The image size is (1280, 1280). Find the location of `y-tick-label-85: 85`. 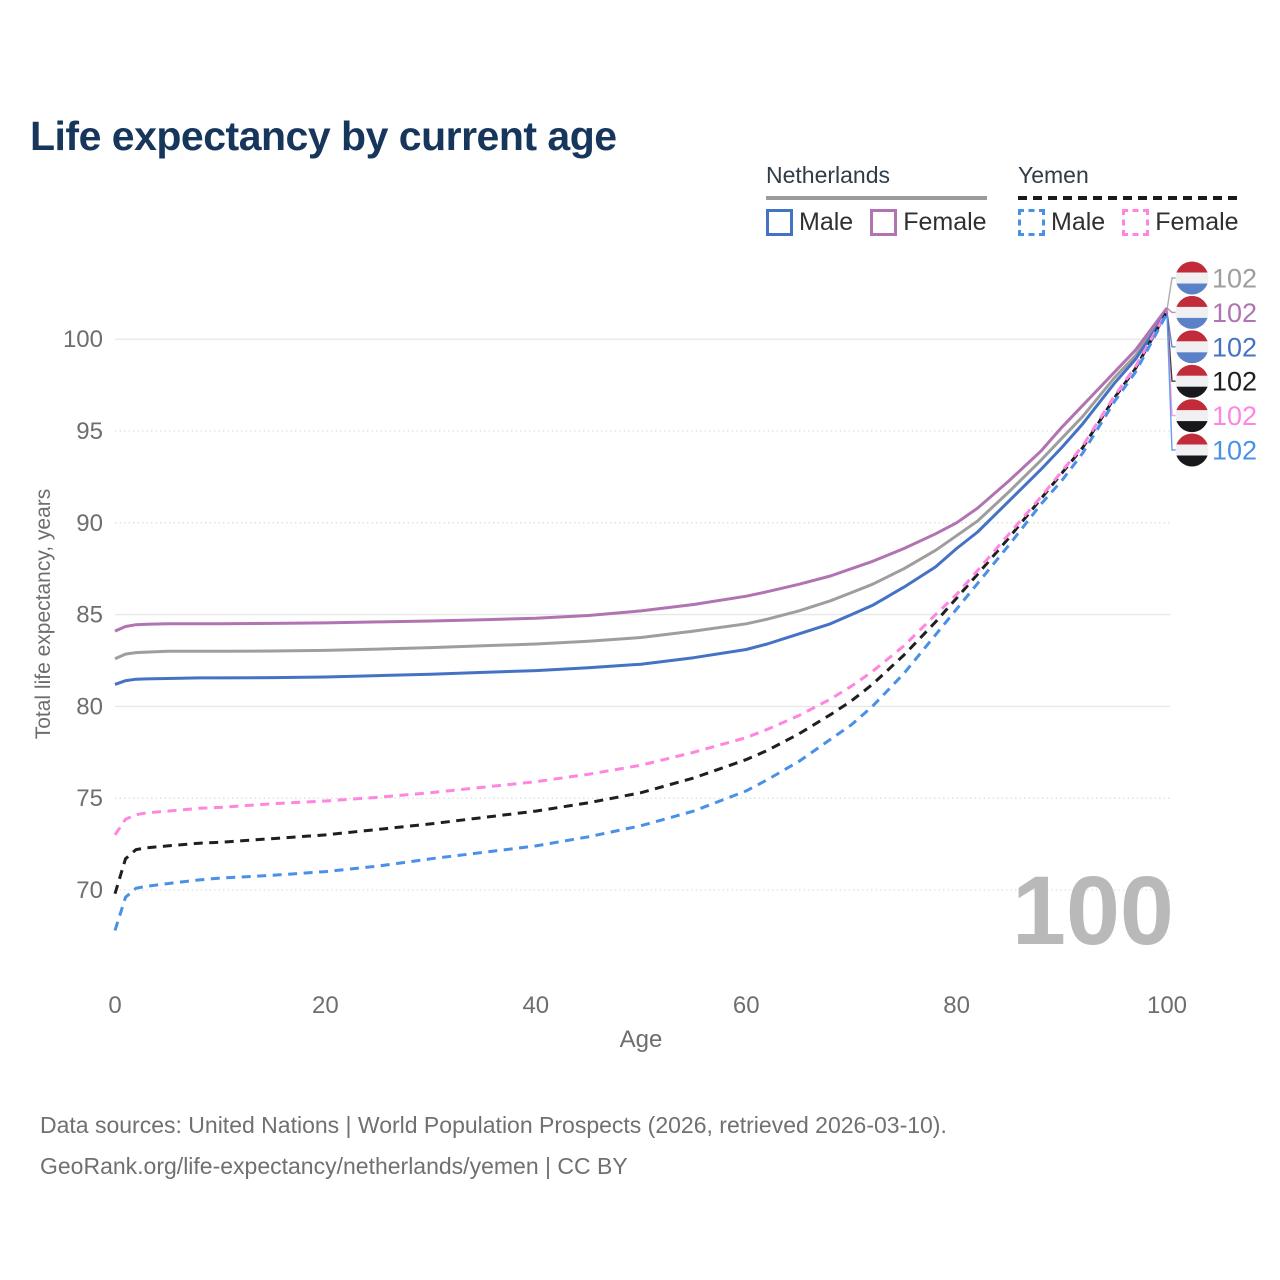

y-tick-label-85: 85 is located at coordinates (89, 615).